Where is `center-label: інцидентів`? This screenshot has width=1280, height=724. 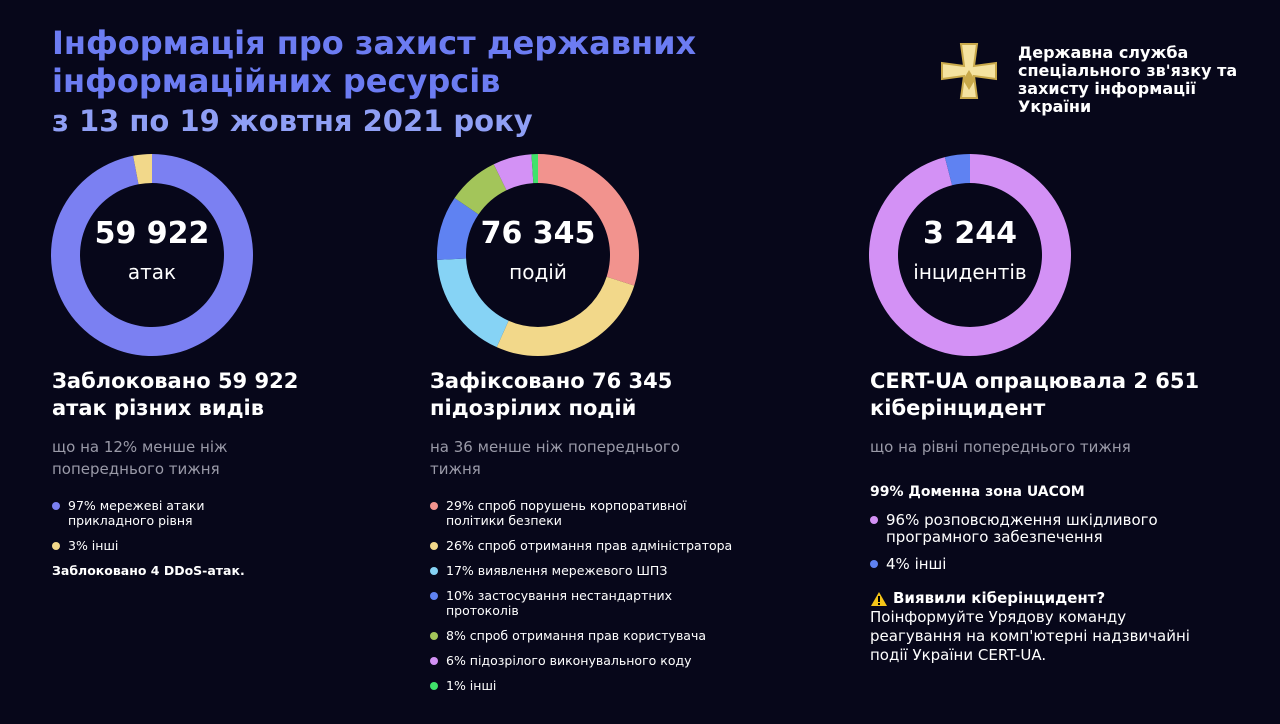
center-label: інцидентів is located at coordinates (969, 272).